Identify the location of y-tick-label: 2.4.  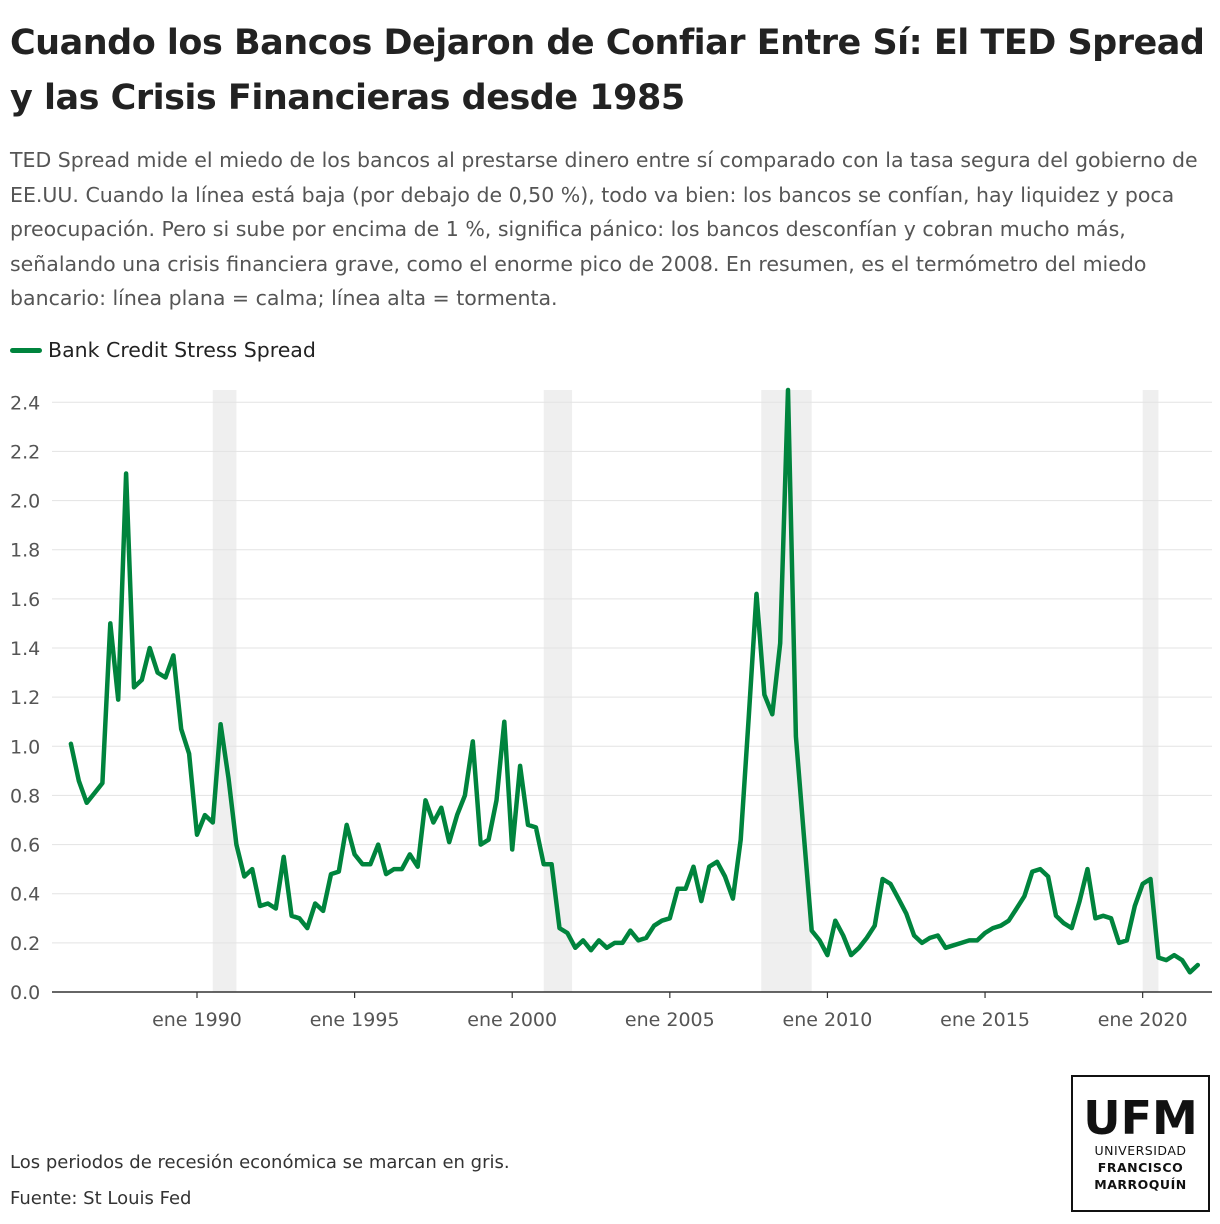
(25, 403).